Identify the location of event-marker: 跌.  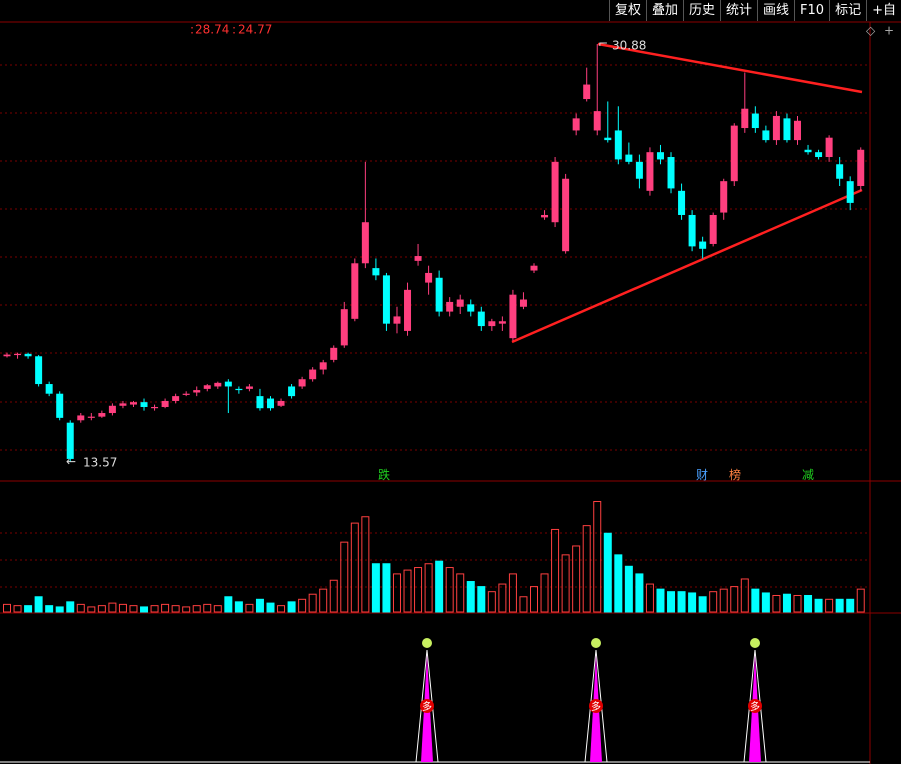
(384, 475).